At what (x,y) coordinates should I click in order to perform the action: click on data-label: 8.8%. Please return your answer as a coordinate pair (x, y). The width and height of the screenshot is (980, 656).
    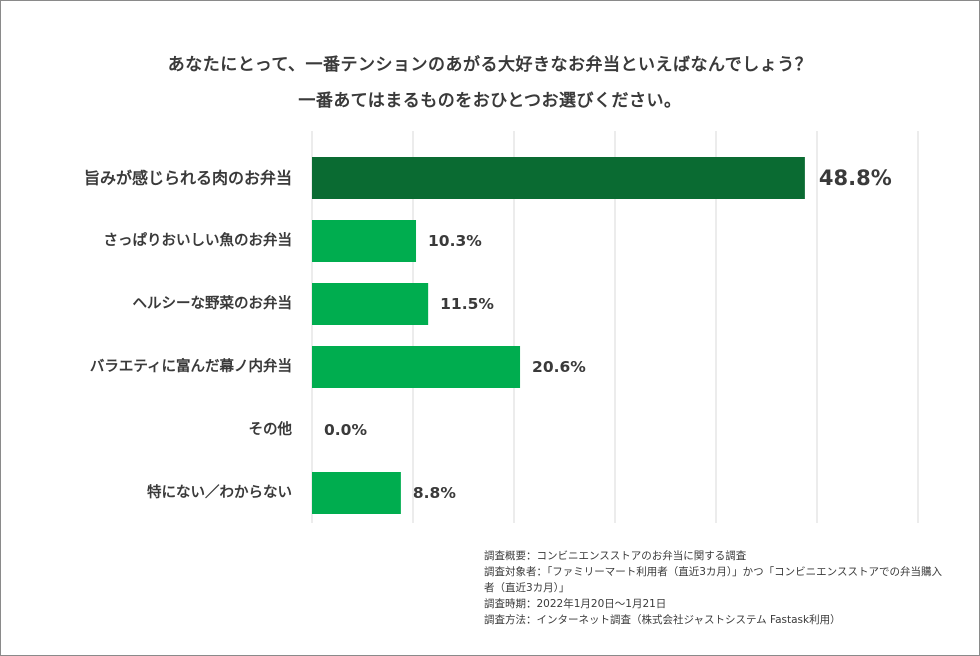
    Looking at the image, I should click on (434, 493).